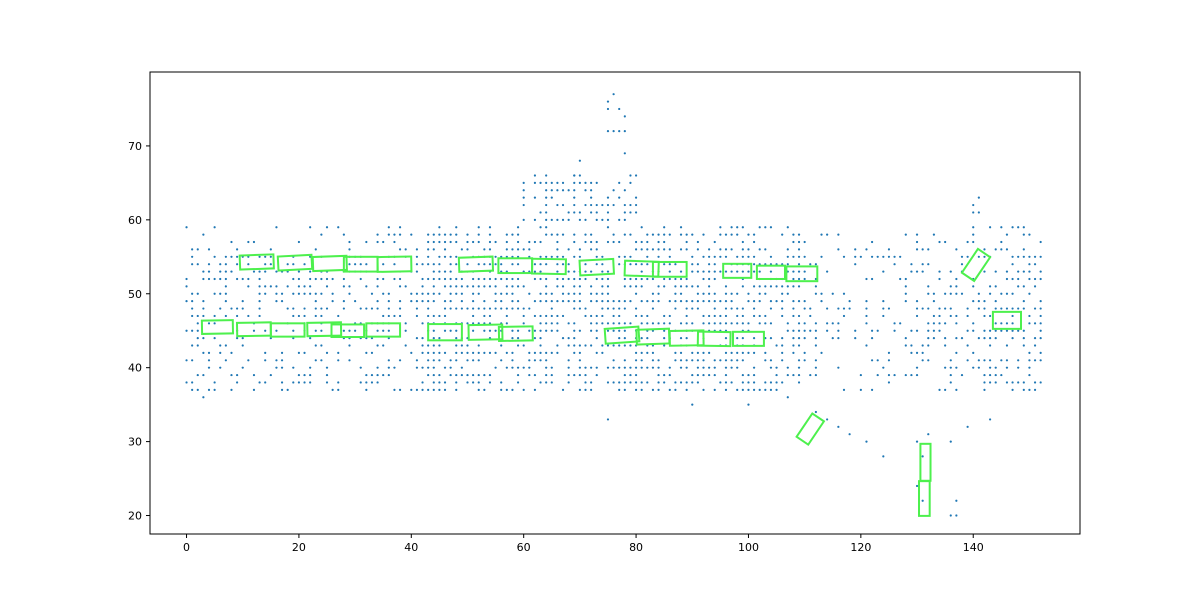 This screenshot has width=1200, height=605. I want to click on y-tick-label: 20, so click(135, 516).